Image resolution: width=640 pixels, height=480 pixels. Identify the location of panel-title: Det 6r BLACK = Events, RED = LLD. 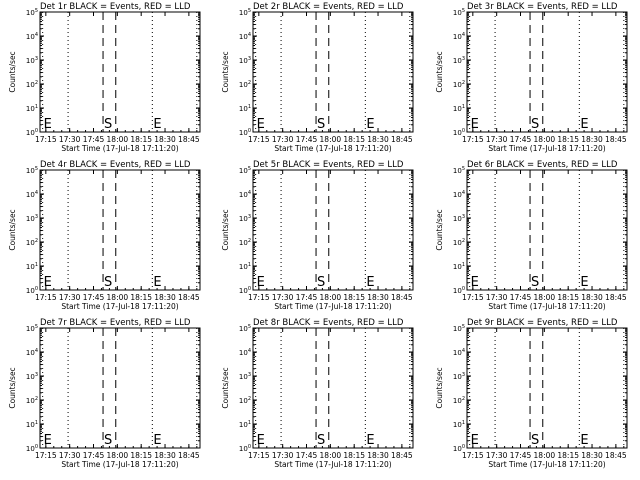
(542, 165).